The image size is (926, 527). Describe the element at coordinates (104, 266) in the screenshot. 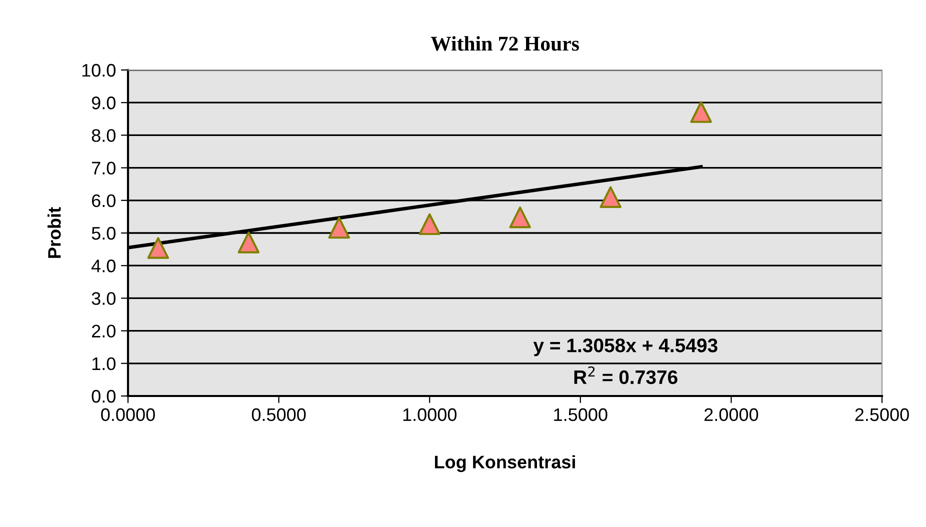

I see `y-tick-label: 4.0` at that location.